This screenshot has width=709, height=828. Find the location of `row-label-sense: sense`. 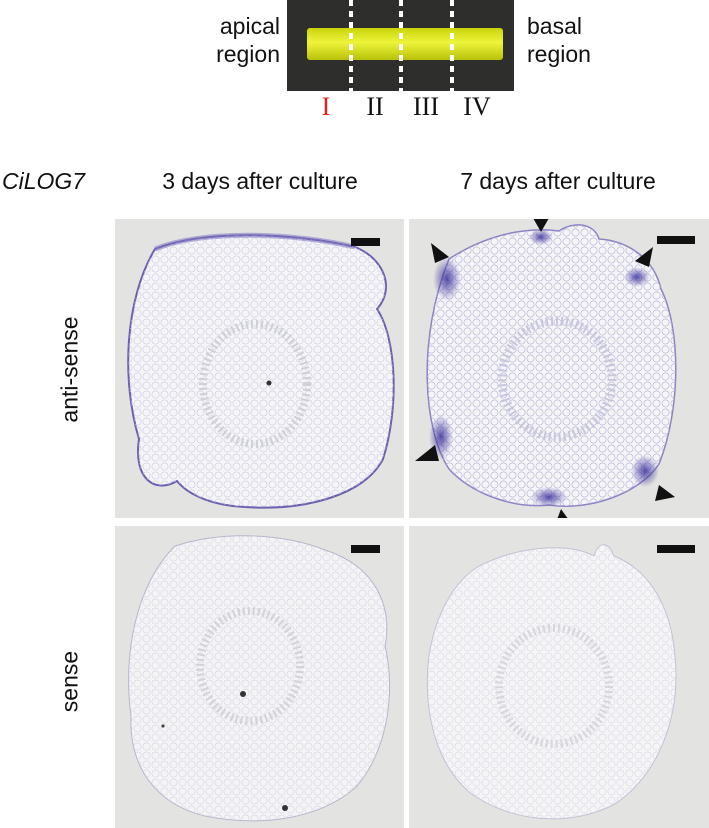

row-label-sense: sense is located at coordinates (69, 681).